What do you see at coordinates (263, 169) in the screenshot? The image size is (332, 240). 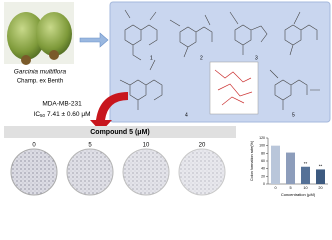 I see `y-tick-label: 40` at bounding box center [263, 169].